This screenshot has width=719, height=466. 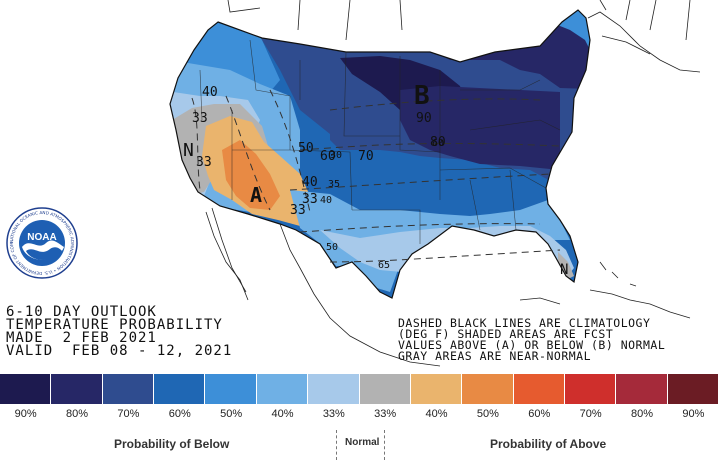 I want to click on legend-caption-above: Probability of Above, so click(x=548, y=444).